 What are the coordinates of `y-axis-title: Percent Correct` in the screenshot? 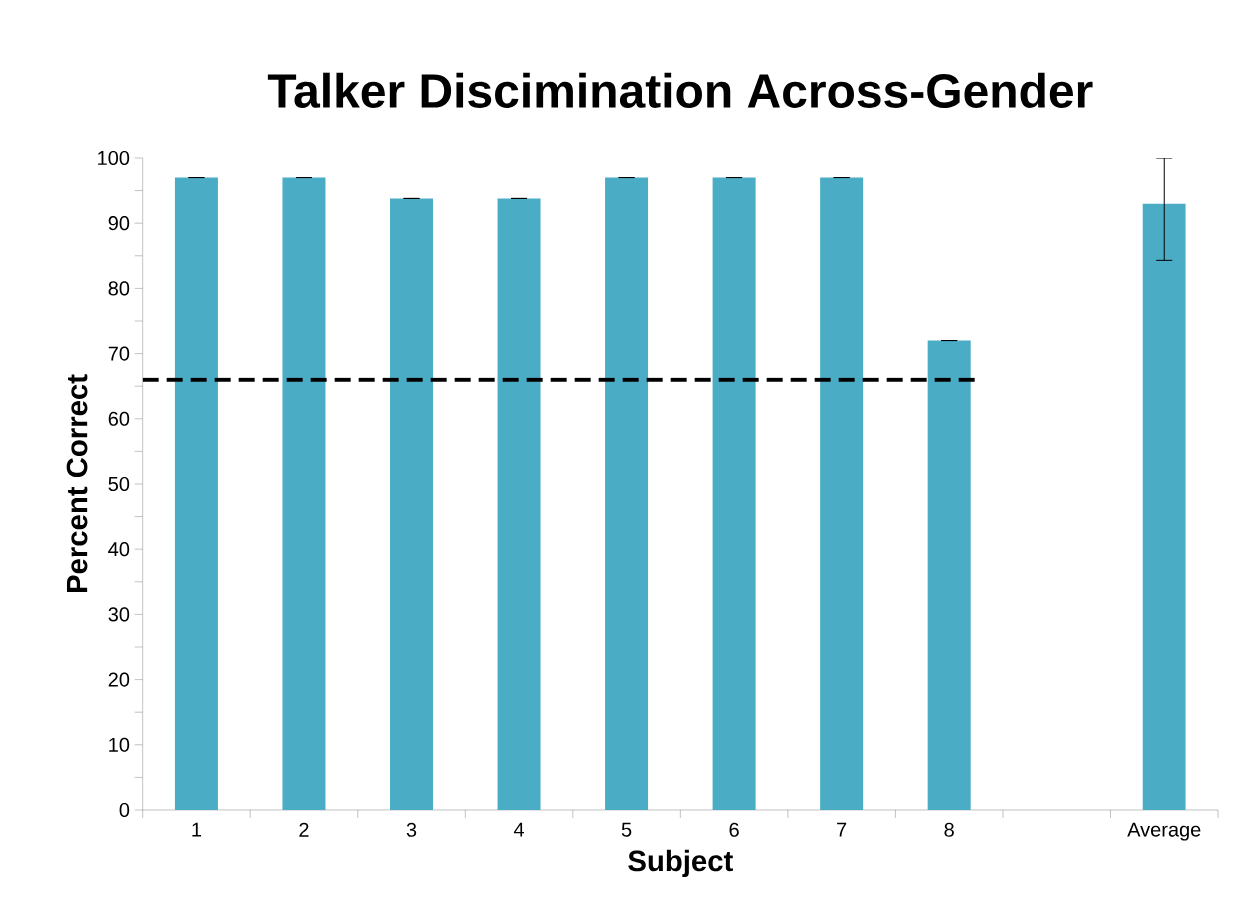 It's located at (77, 483).